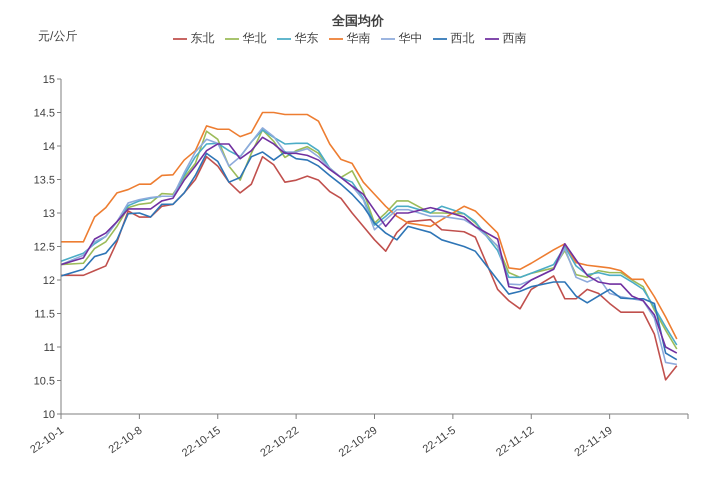  I want to click on y-tick-label: 13, so click(48, 214).